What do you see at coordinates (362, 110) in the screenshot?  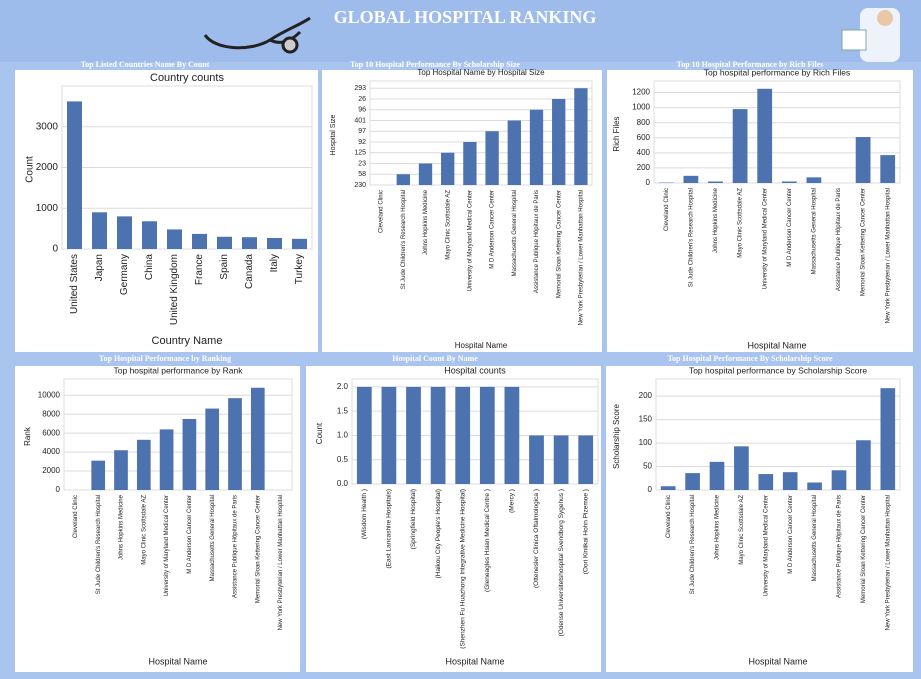 I see `y-tick-label: 96` at bounding box center [362, 110].